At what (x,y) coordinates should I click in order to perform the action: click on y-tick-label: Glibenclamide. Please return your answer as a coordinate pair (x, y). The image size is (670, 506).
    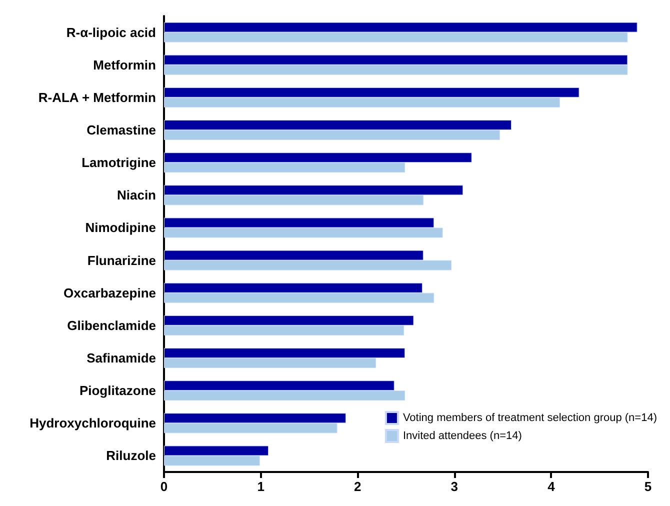
    Looking at the image, I should click on (111, 325).